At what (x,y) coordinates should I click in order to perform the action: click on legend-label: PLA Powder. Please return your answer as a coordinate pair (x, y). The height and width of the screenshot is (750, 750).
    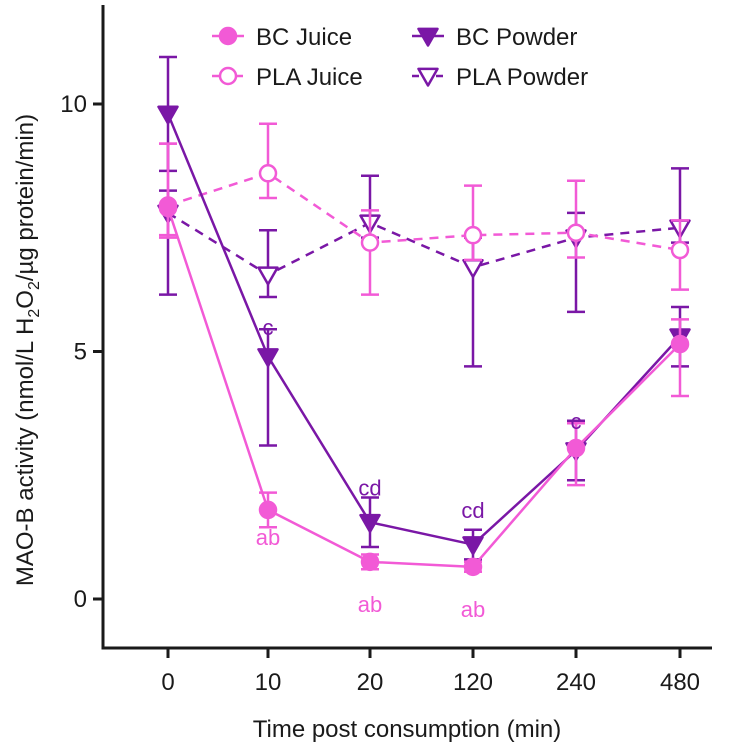
    Looking at the image, I should click on (522, 77).